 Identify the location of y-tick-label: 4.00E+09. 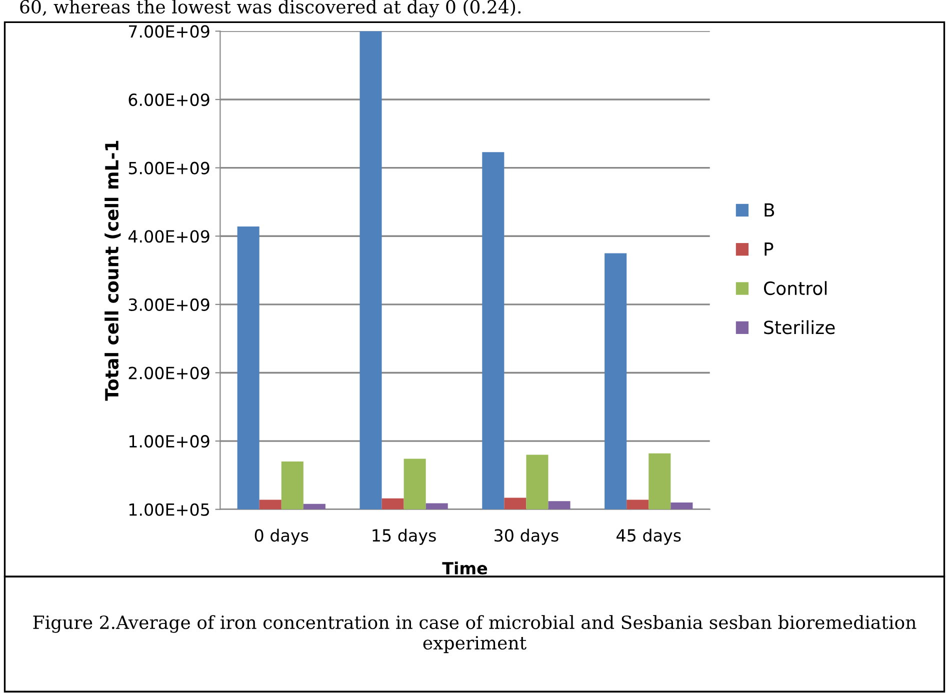
(169, 236).